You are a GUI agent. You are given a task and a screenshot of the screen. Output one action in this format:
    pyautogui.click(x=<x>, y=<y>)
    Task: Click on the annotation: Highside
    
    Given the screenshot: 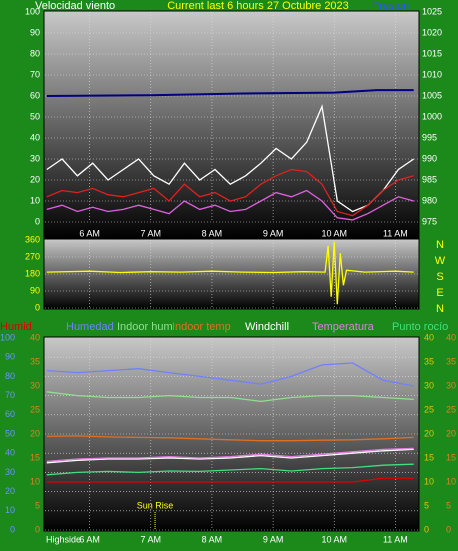 What is the action you would take?
    pyautogui.click(x=63, y=539)
    